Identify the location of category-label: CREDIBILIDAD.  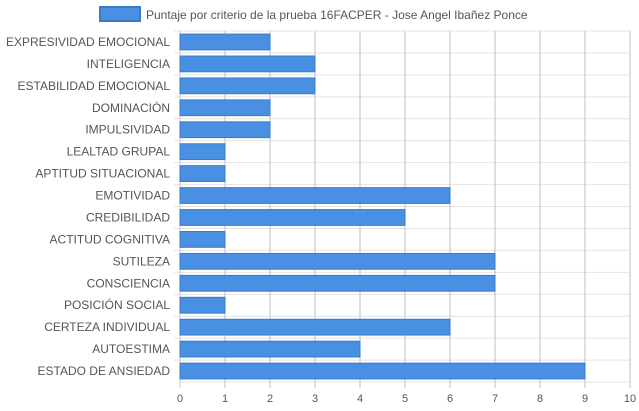
(128, 217).